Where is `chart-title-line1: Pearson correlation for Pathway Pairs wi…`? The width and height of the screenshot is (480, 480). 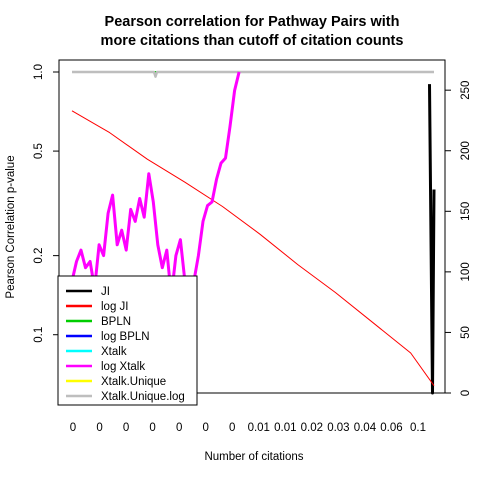
chart-title-line1: Pearson correlation for Pathway Pairs wi… is located at coordinates (252, 22).